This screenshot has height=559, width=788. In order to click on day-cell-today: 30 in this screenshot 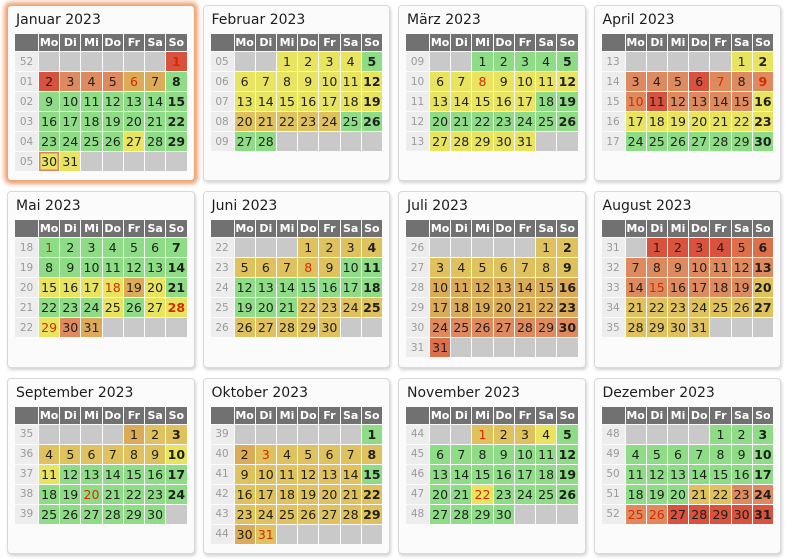, I will do `click(49, 161)`.